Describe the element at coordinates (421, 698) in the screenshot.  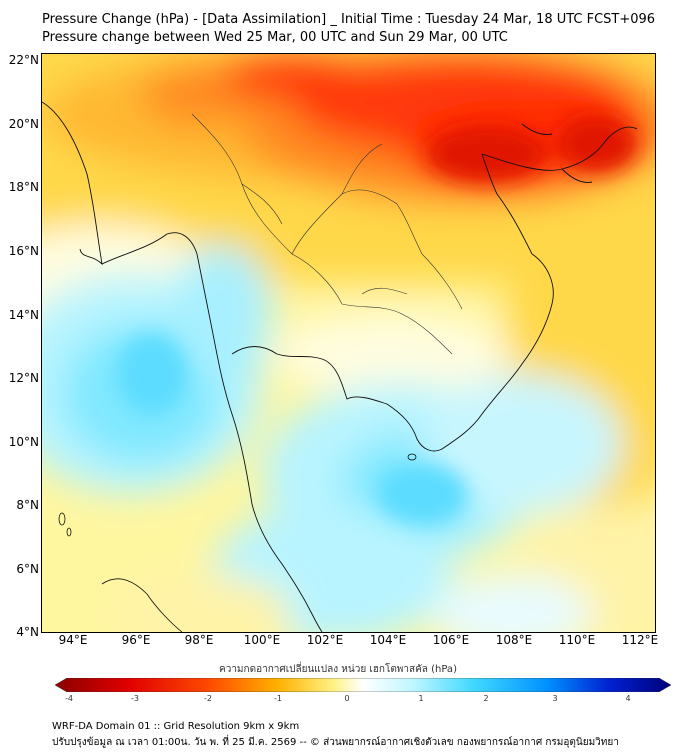
I see `colorbar-label-1: 1` at that location.